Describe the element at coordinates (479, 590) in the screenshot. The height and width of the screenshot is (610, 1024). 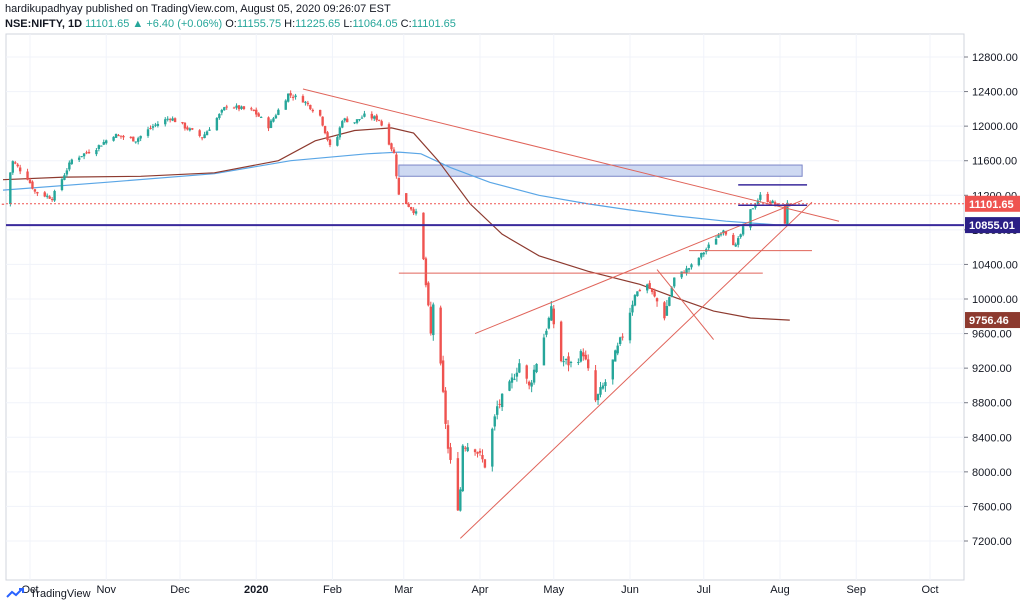
I see `time-axis: Oct Nov Dec 2020 Feb Mar Apr May Jun Jul Aug Sep Oct` at that location.